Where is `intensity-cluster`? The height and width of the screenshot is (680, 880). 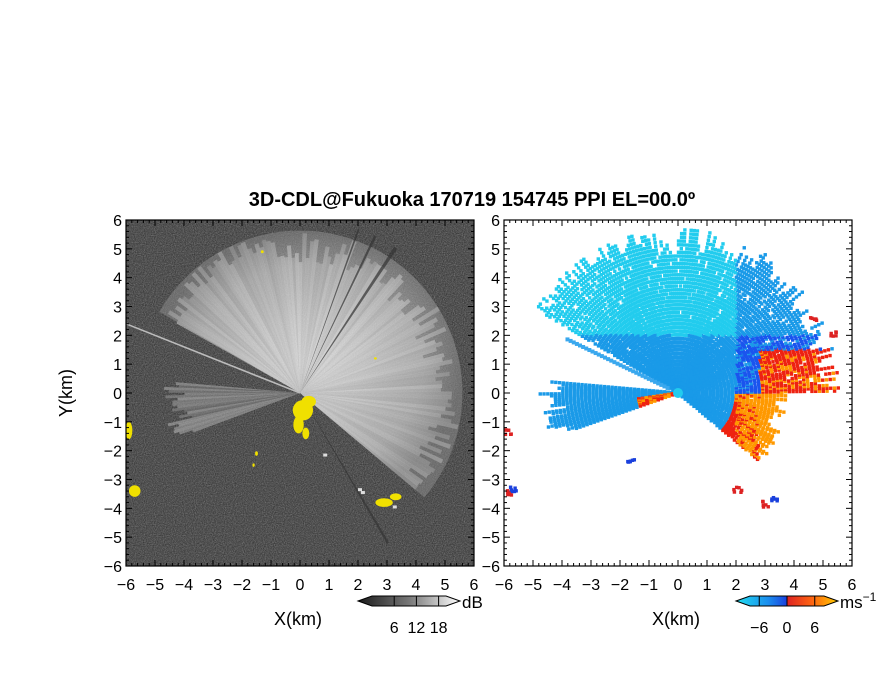 intensity-cluster is located at coordinates (394, 507).